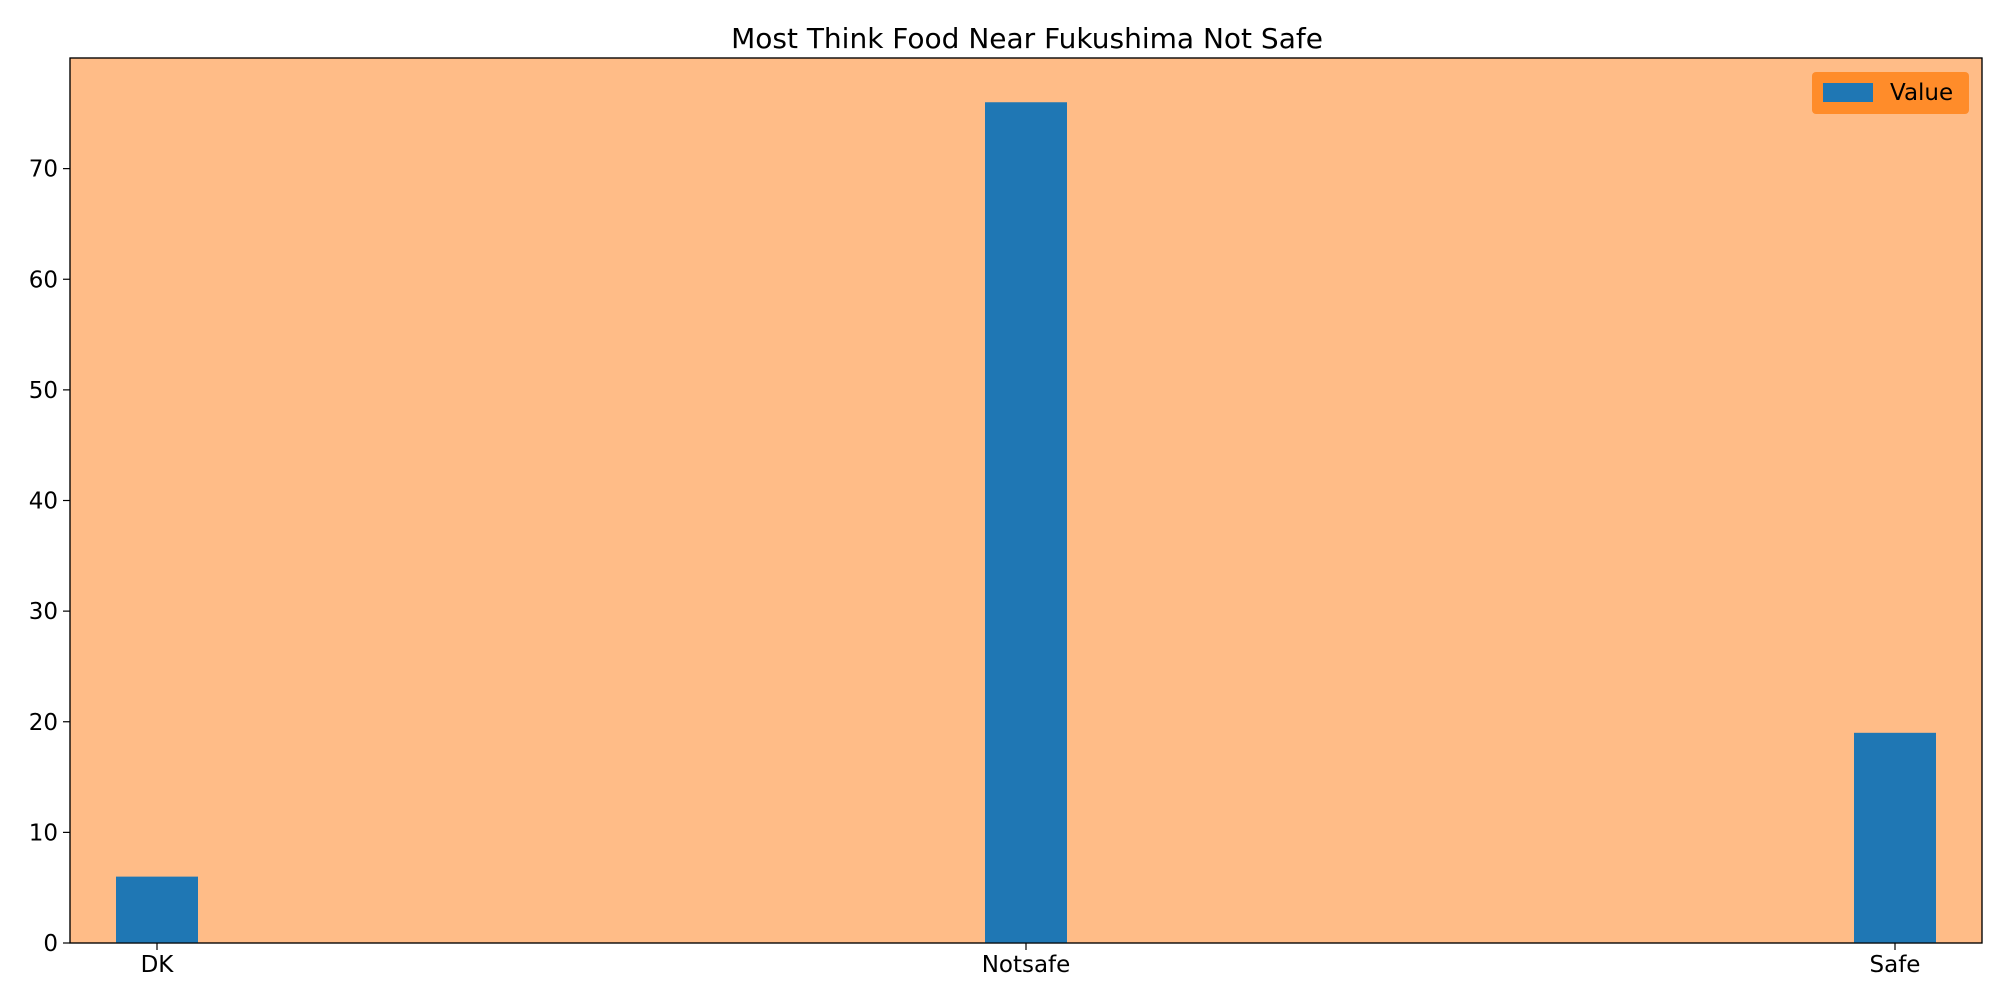 This screenshot has height=1000, width=2000. I want to click on legend: Value, so click(1890, 93).